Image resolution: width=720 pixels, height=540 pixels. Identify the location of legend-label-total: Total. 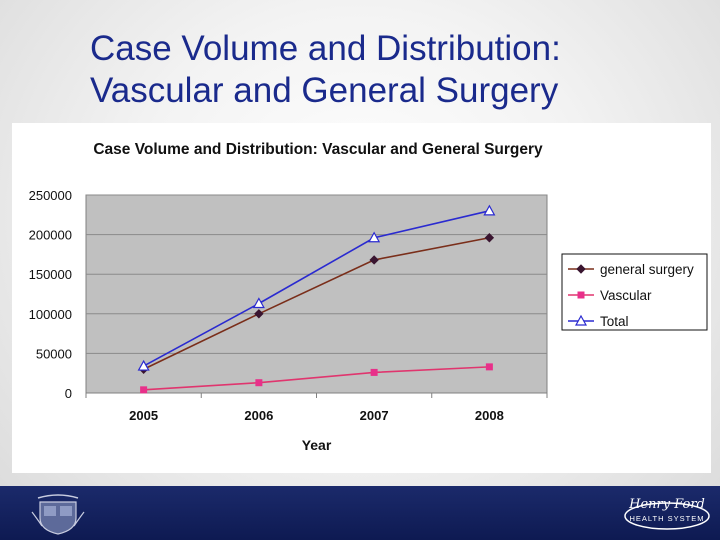
(614, 321).